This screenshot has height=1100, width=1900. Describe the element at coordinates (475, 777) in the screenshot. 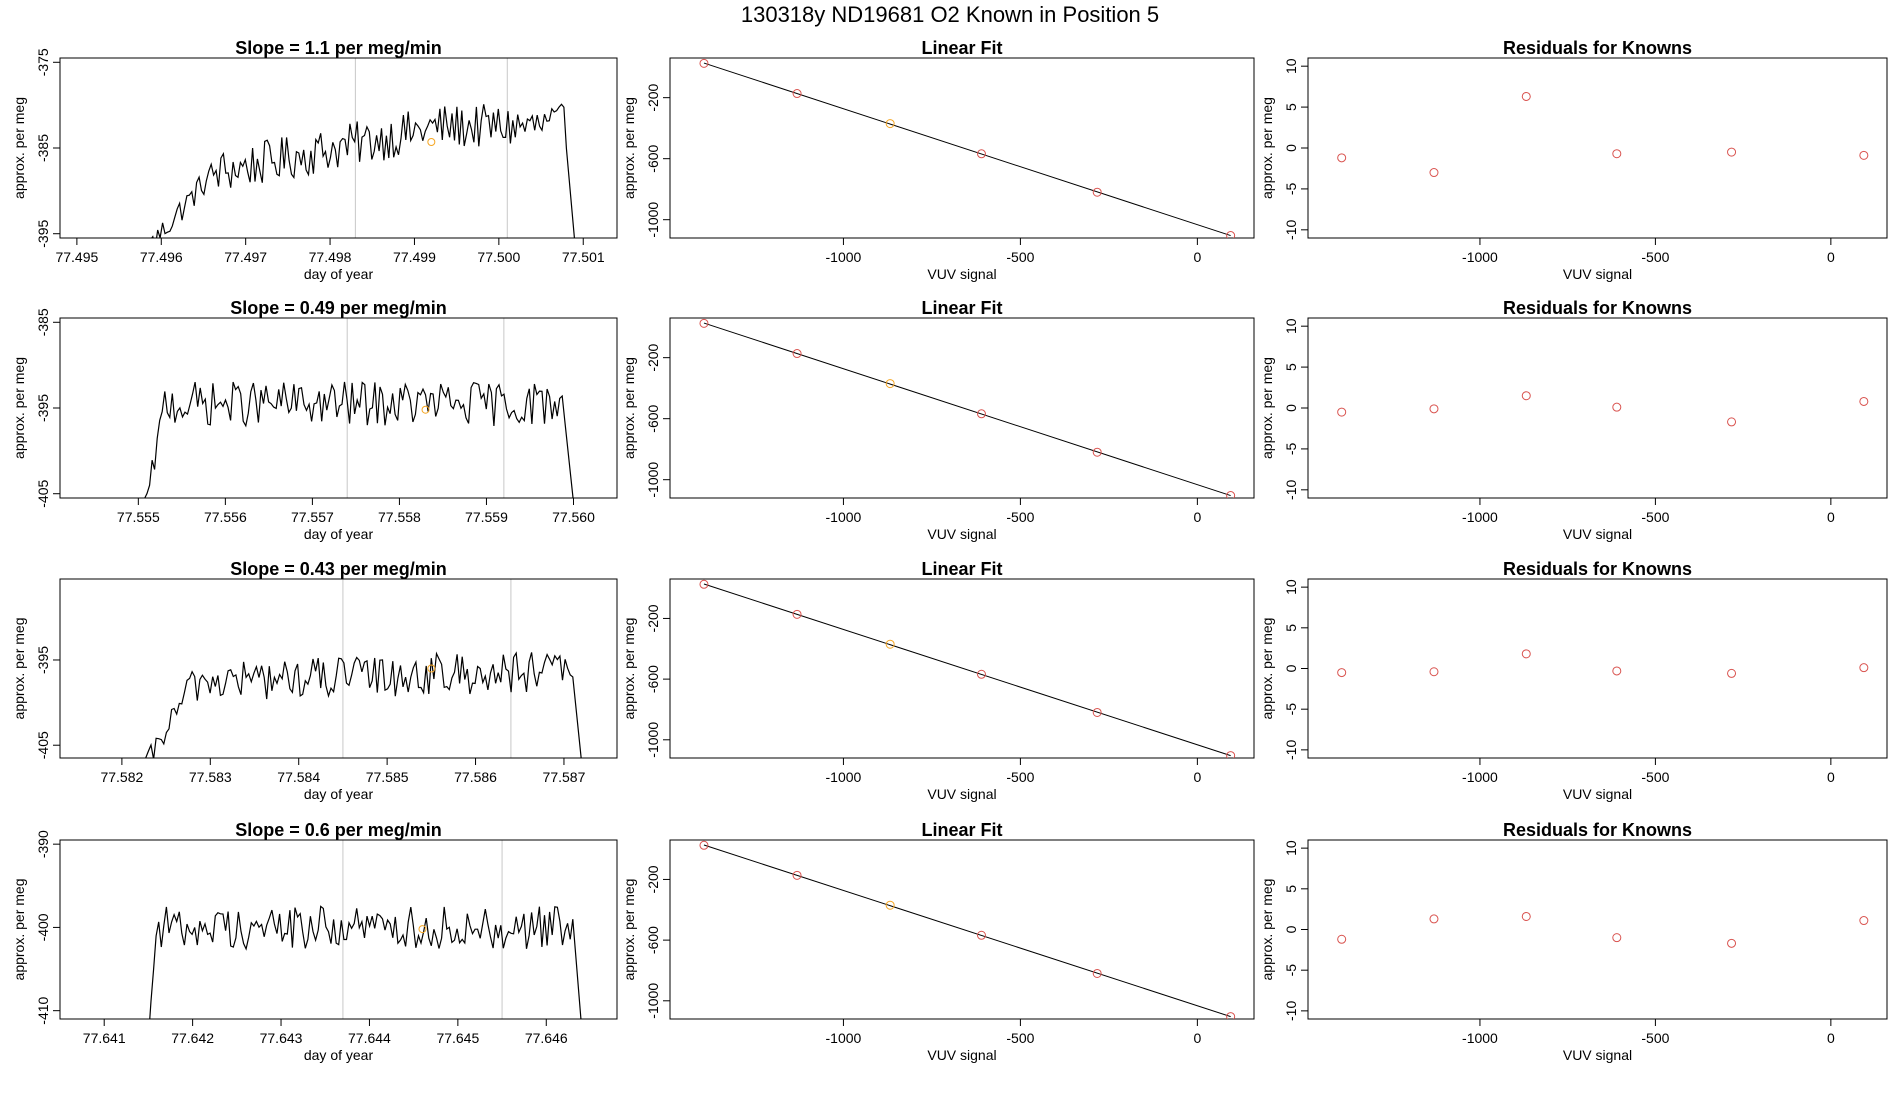

I see `x-tick-label: 77.586` at that location.